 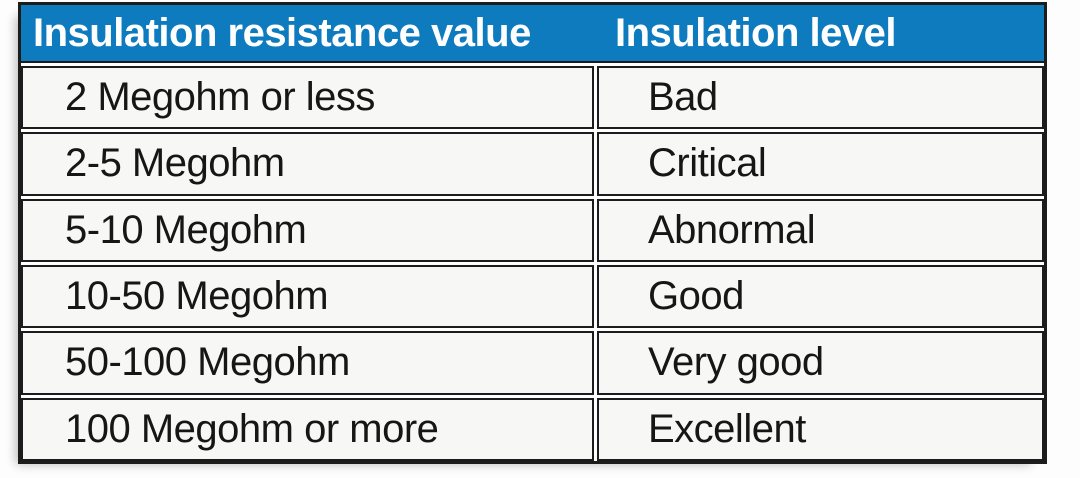 I want to click on resistance-value-cell: 2 Megohm or less, so click(x=307, y=98).